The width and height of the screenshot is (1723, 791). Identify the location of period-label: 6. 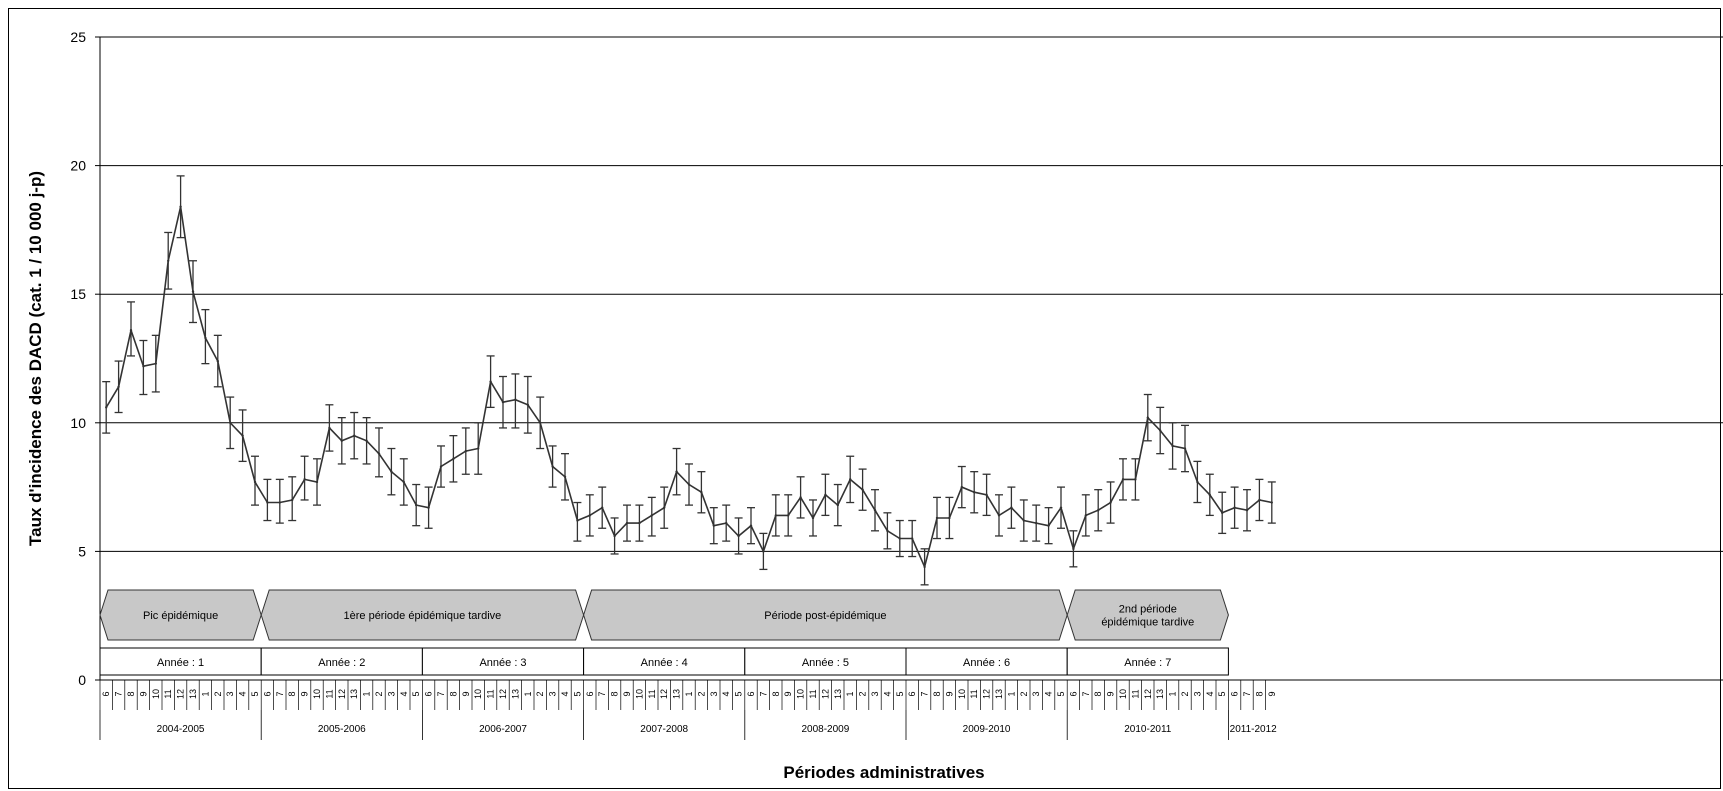
(912, 693).